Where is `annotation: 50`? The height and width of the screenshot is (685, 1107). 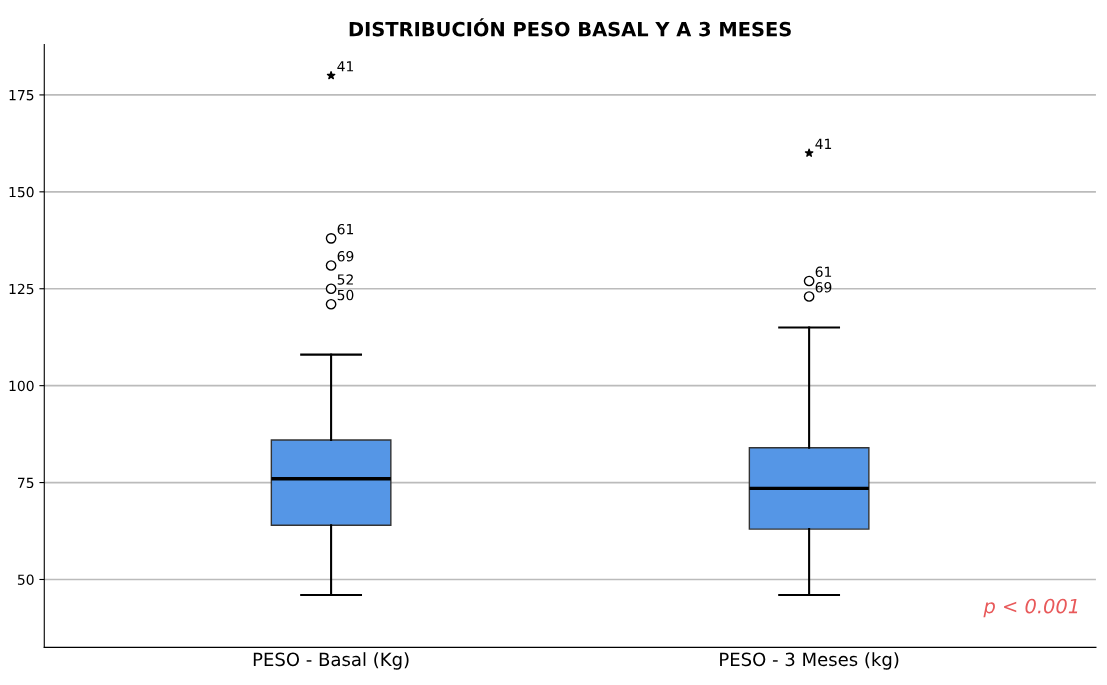
annotation: 50 is located at coordinates (345, 295).